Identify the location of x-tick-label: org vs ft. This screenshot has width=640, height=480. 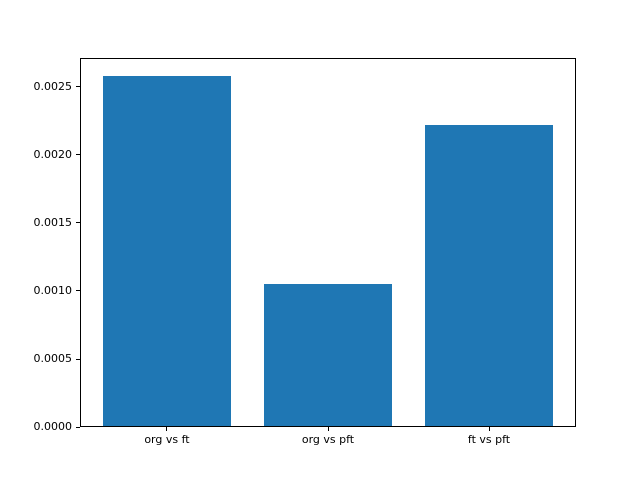
(167, 440).